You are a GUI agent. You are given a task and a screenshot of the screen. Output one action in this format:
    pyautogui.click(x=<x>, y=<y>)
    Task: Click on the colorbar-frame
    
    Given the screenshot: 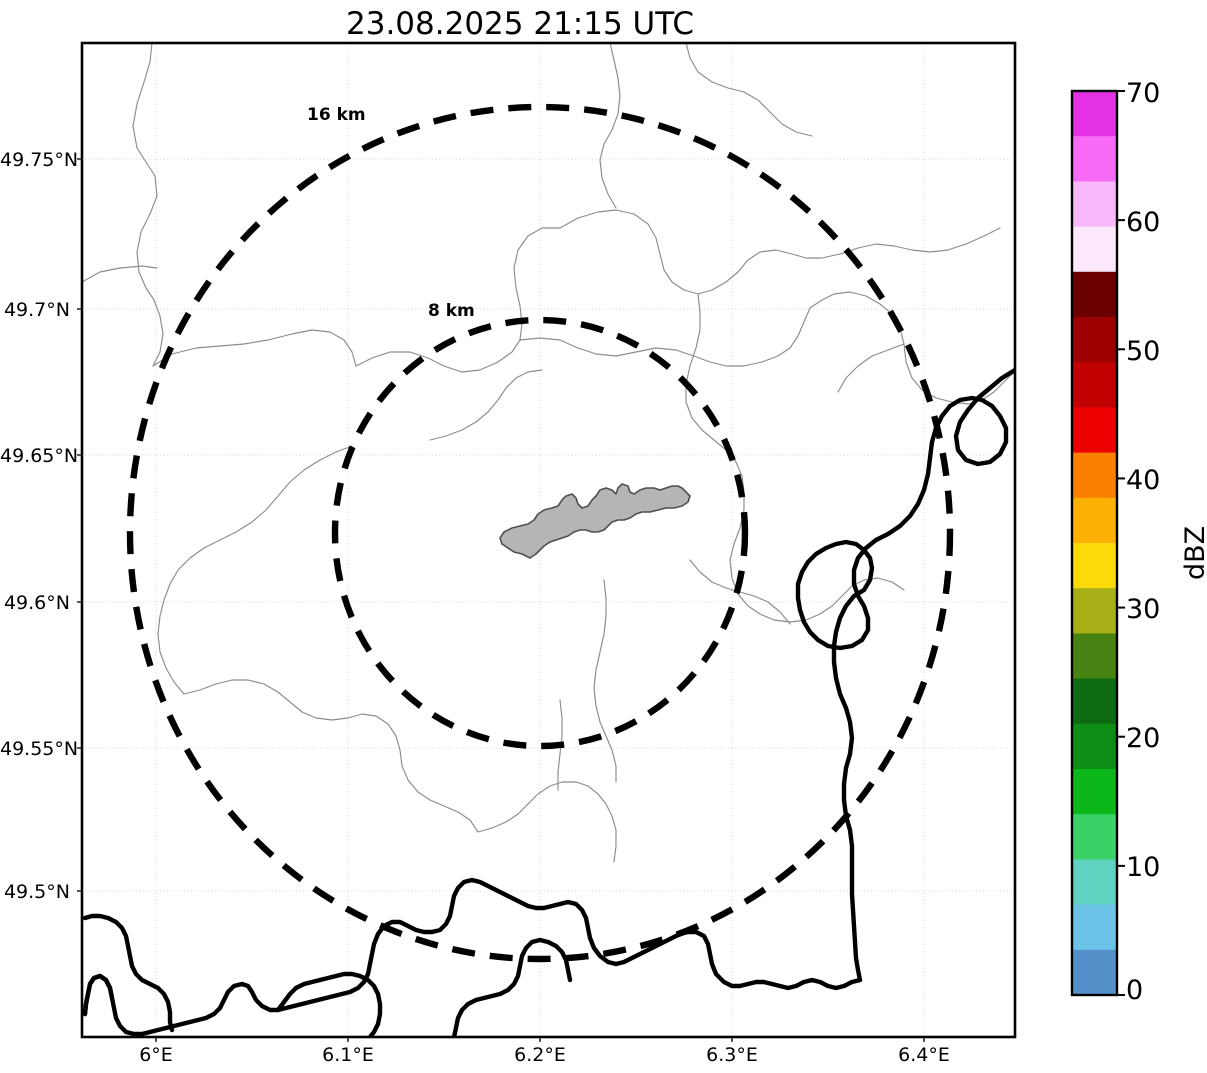 What is the action you would take?
    pyautogui.click(x=1094, y=543)
    